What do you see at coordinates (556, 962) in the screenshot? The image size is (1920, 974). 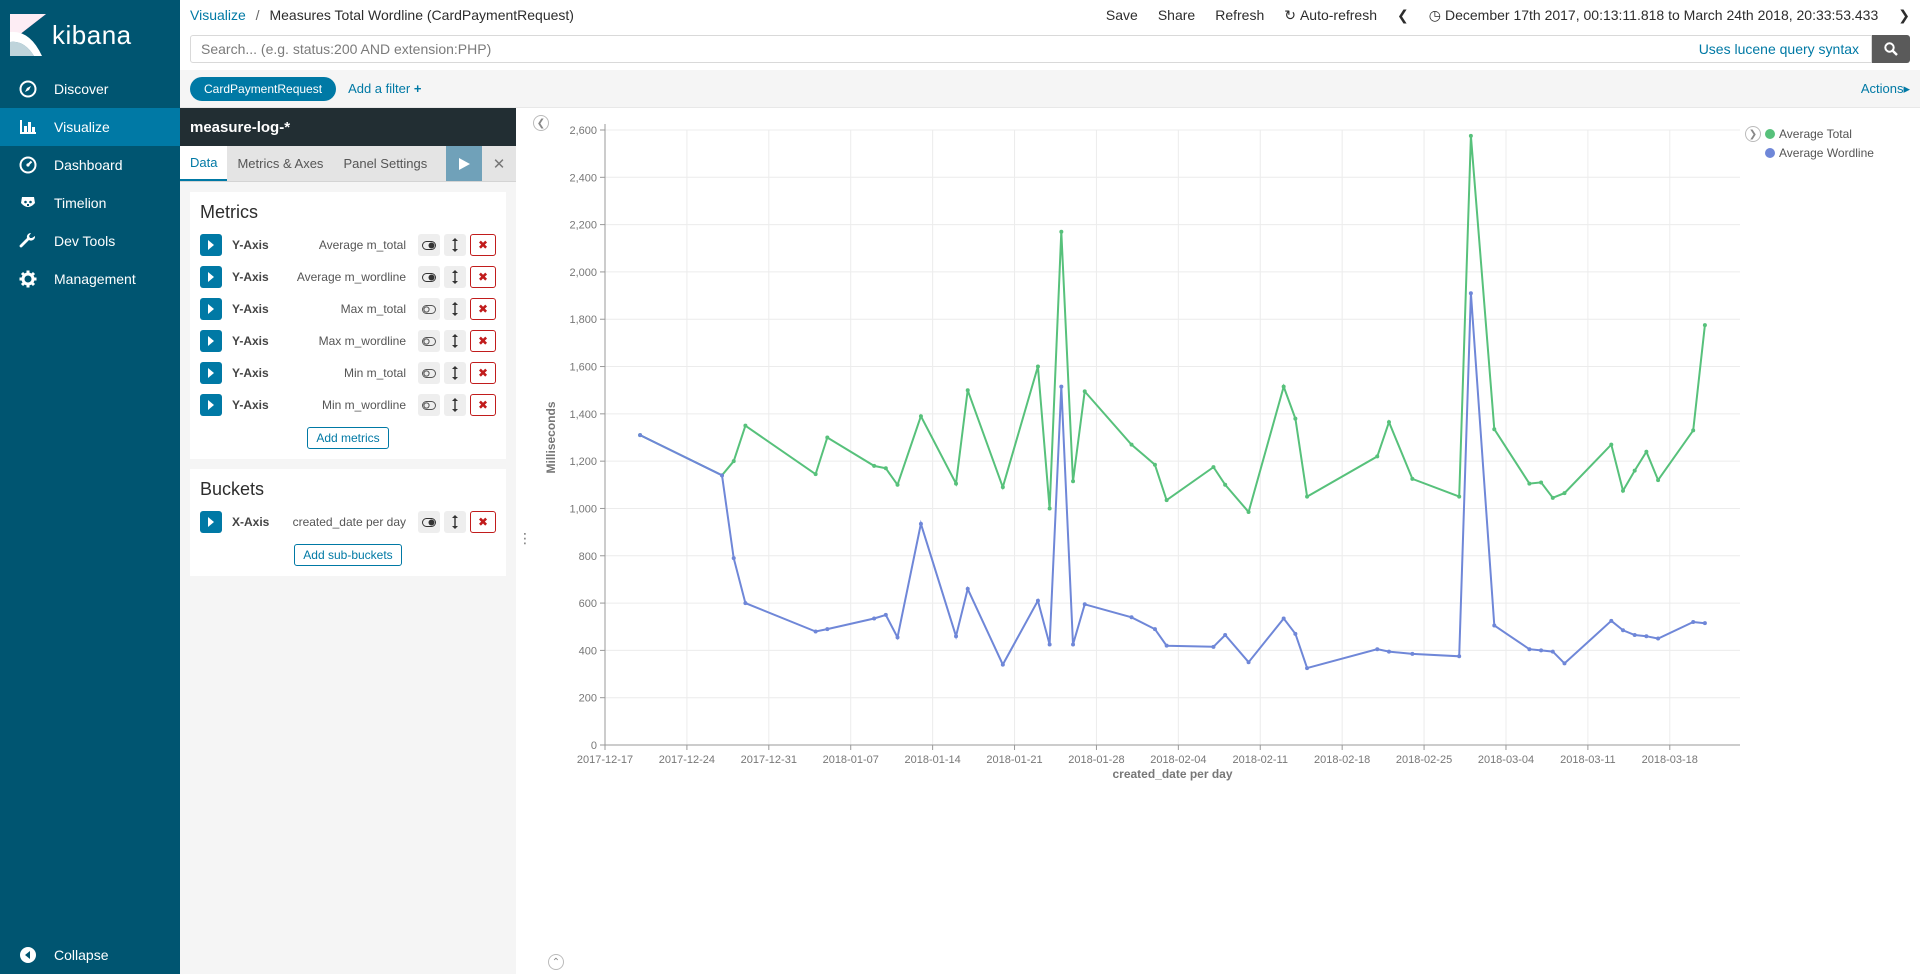 I see `toggle-spy-panel-icon: ⌃` at bounding box center [556, 962].